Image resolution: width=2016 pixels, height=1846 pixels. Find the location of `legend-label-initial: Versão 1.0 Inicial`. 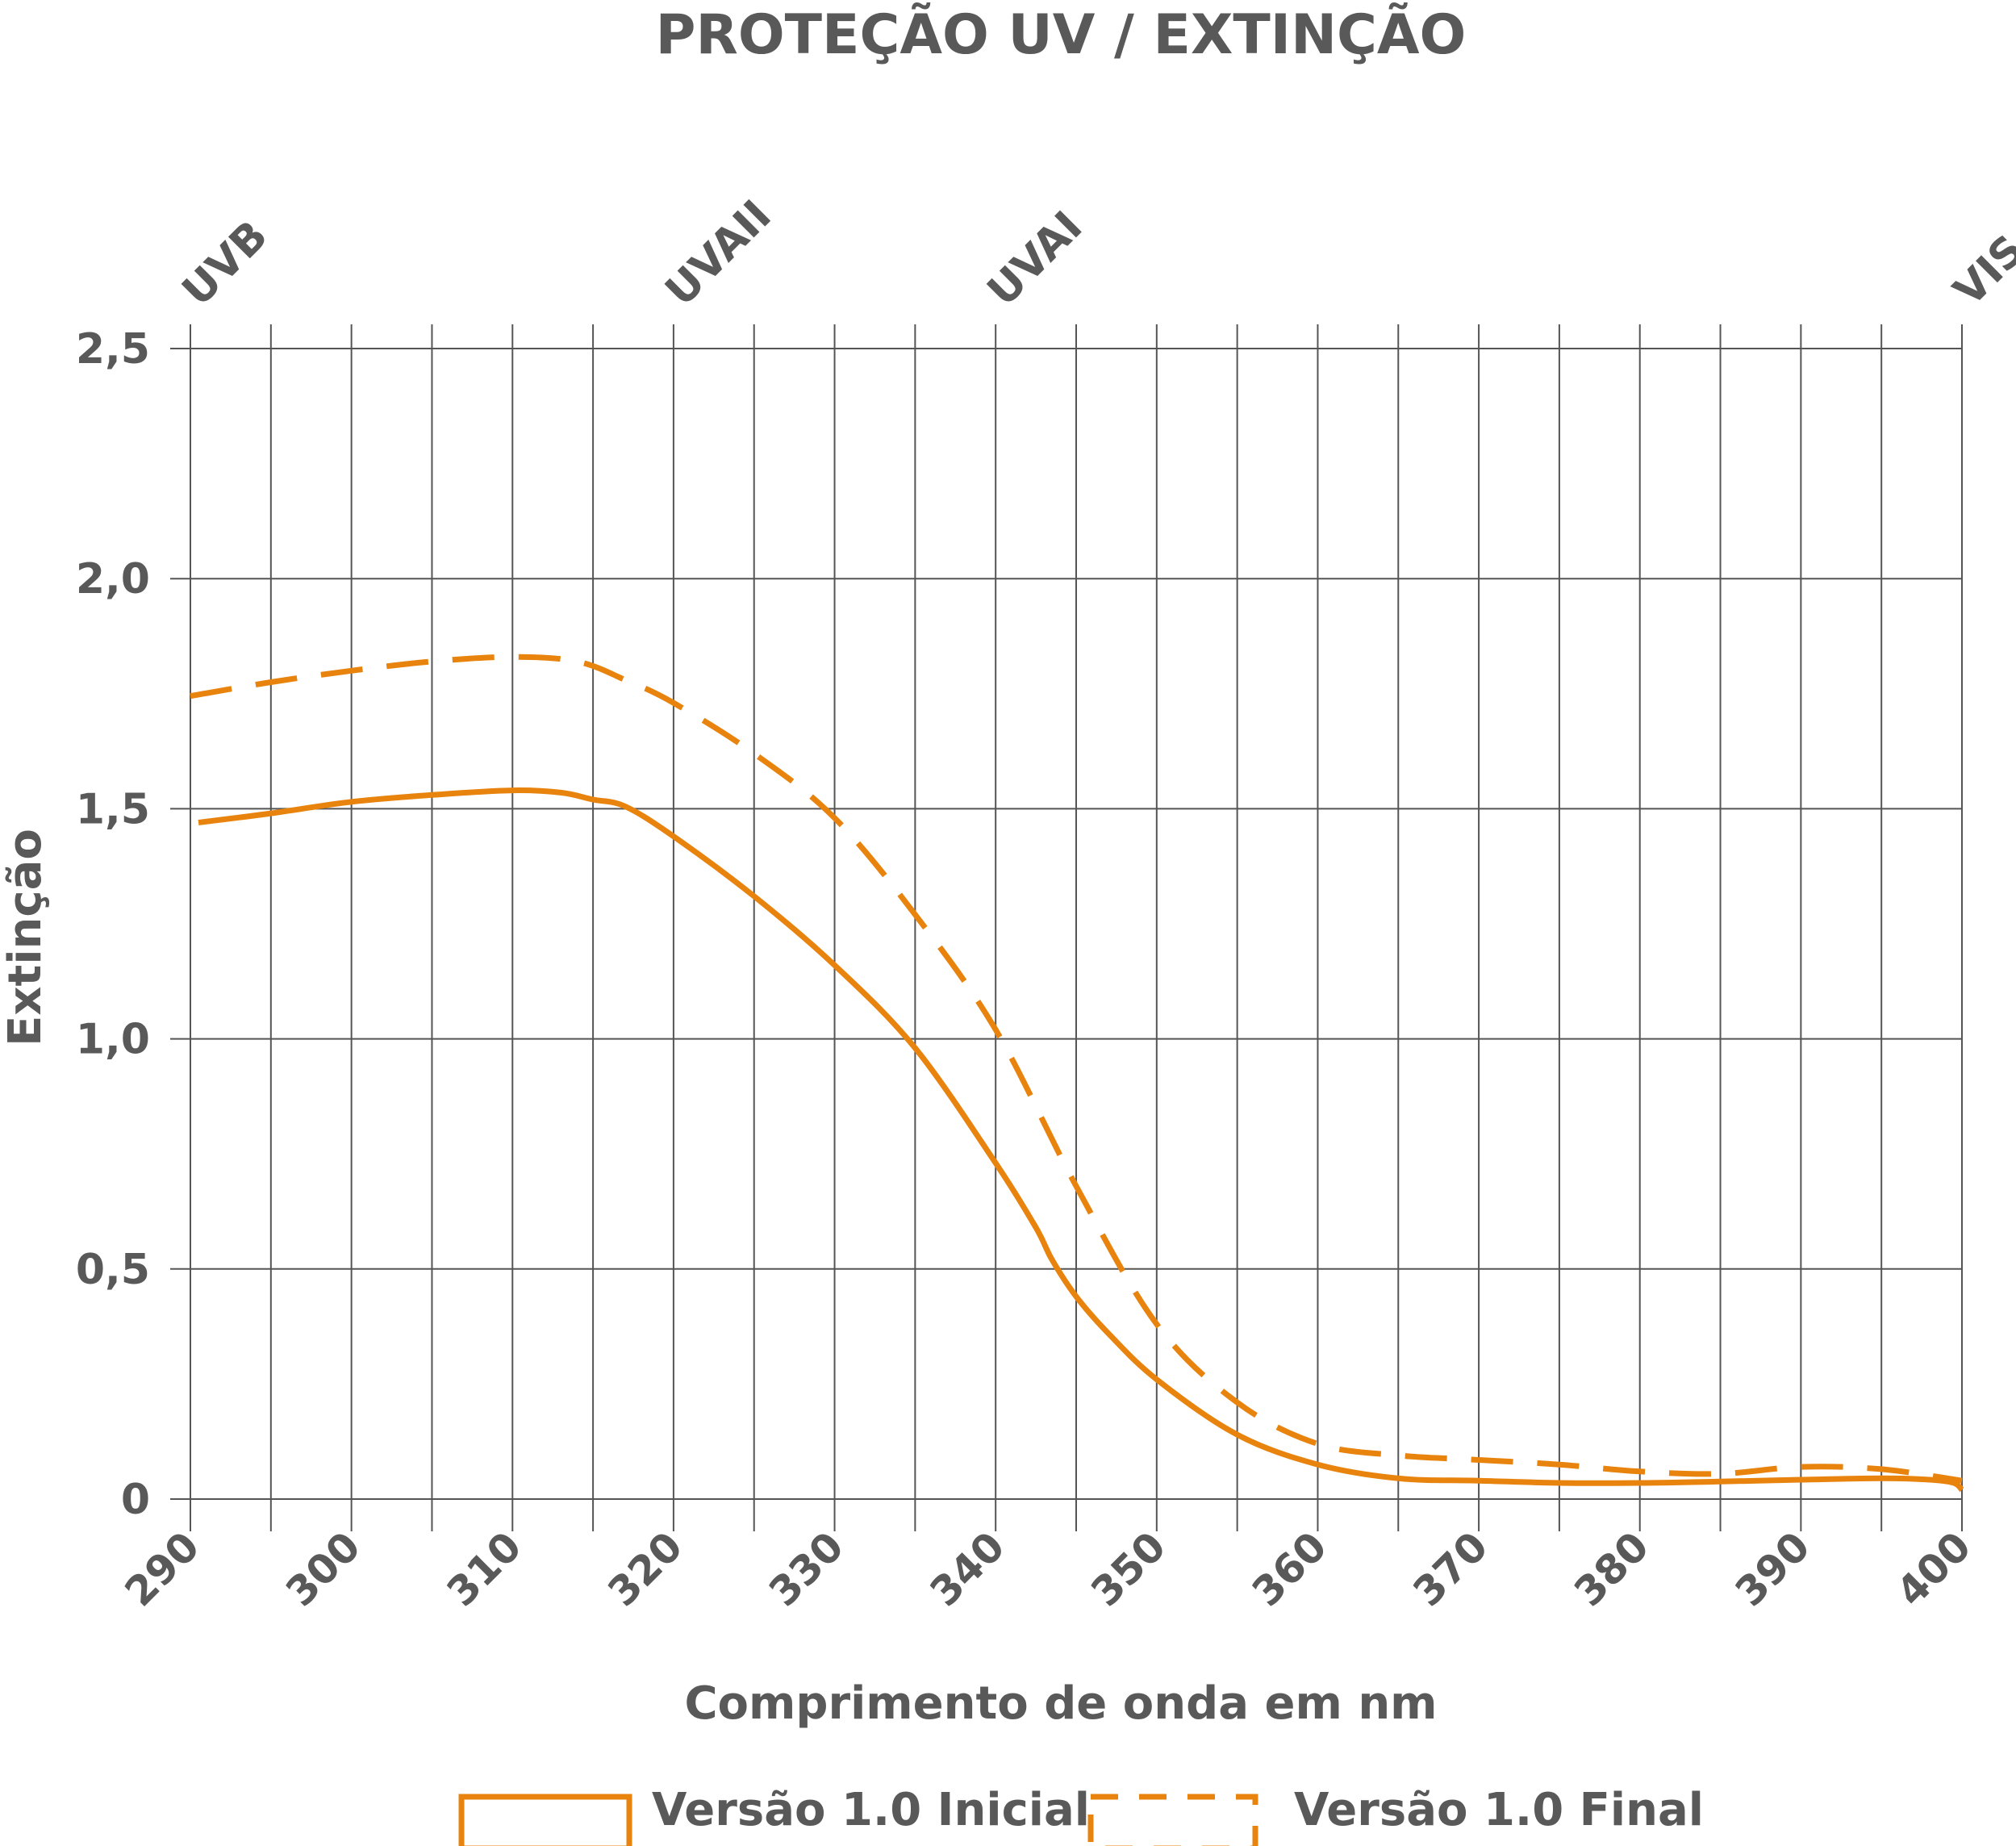

legend-label-initial: Versão 1.0 Inicial is located at coordinates (871, 1810).